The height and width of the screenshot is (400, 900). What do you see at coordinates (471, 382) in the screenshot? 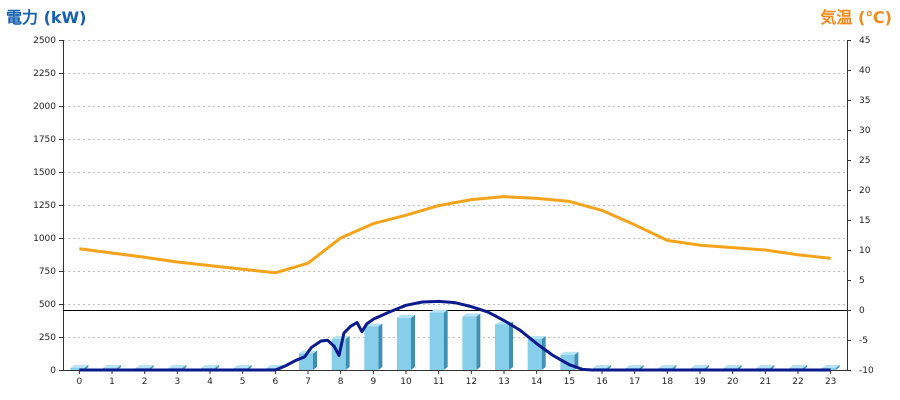
I see `x-tick-label: 12` at bounding box center [471, 382].